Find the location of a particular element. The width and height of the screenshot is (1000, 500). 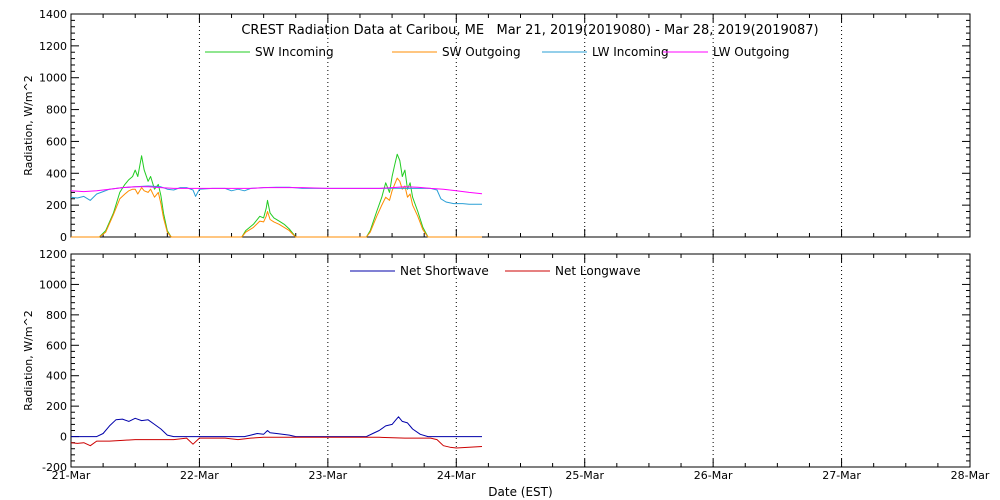

legend-label: SW Incoming is located at coordinates (294, 52).